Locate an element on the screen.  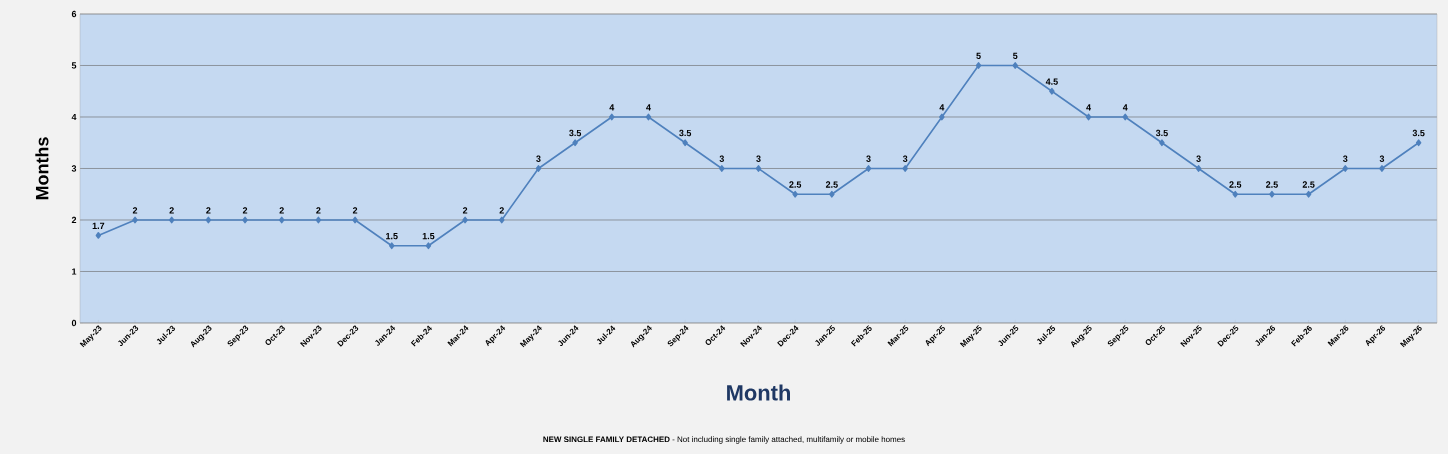
data-label: 4.5 is located at coordinates (1051, 81).